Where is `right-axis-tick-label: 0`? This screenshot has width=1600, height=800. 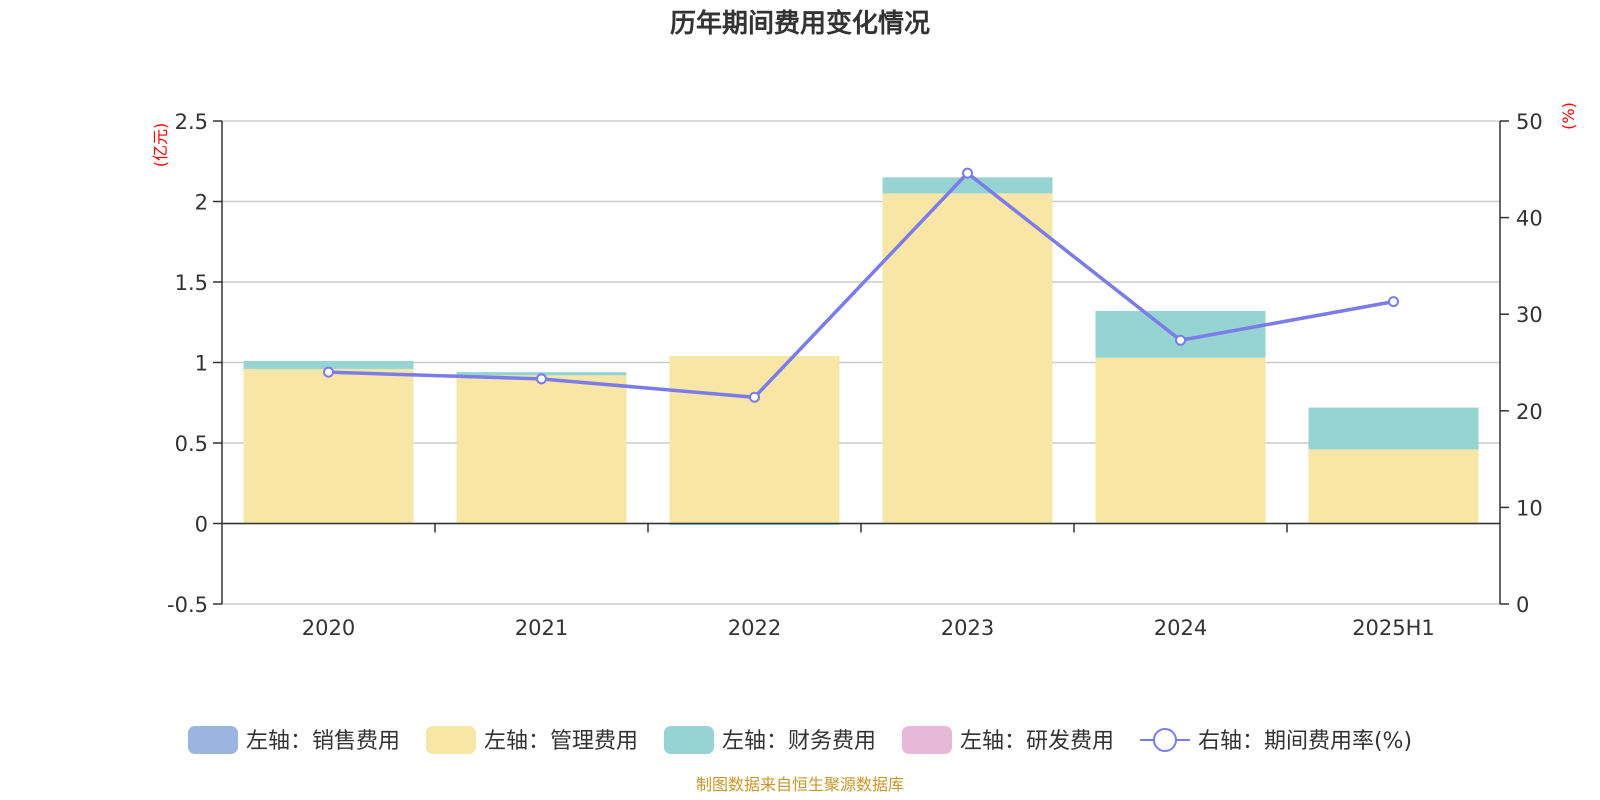 right-axis-tick-label: 0 is located at coordinates (1522, 605).